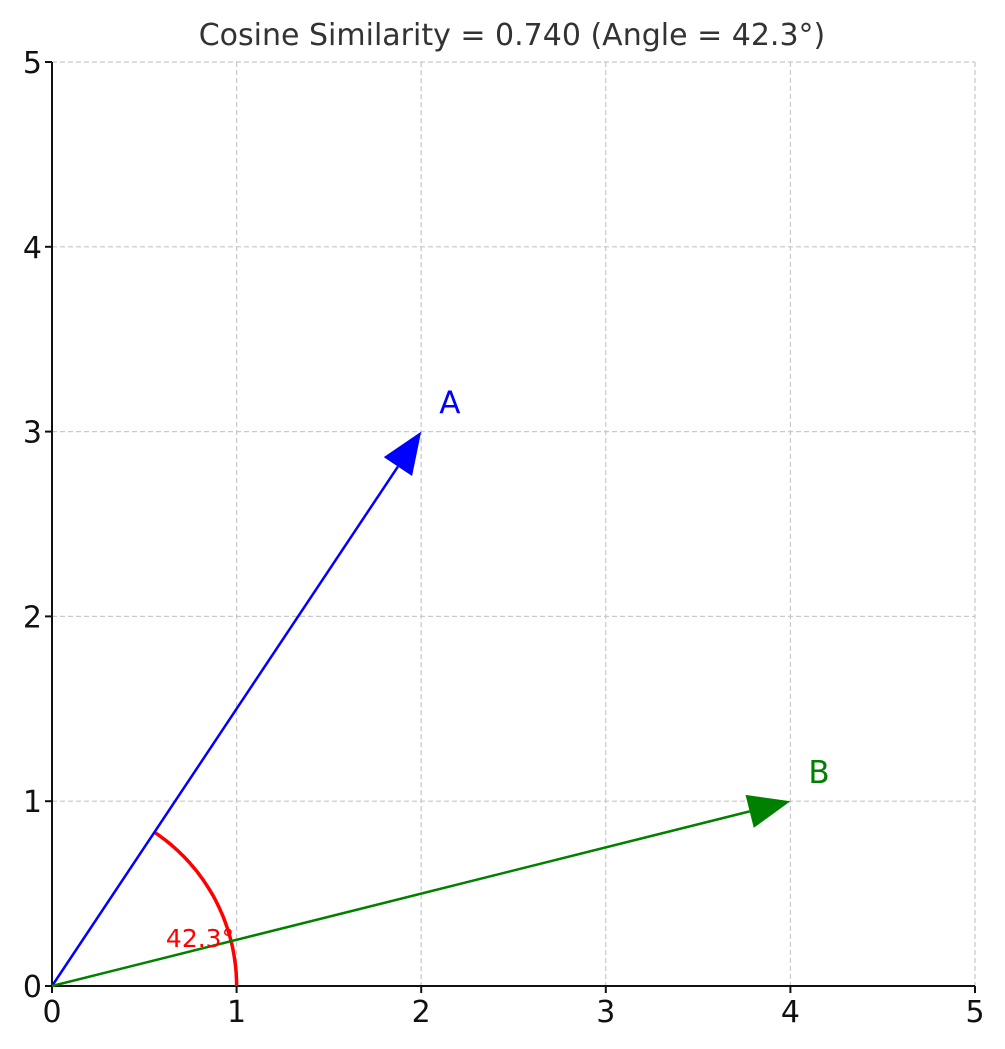  I want to click on y-tick-label: 5, so click(32, 63).